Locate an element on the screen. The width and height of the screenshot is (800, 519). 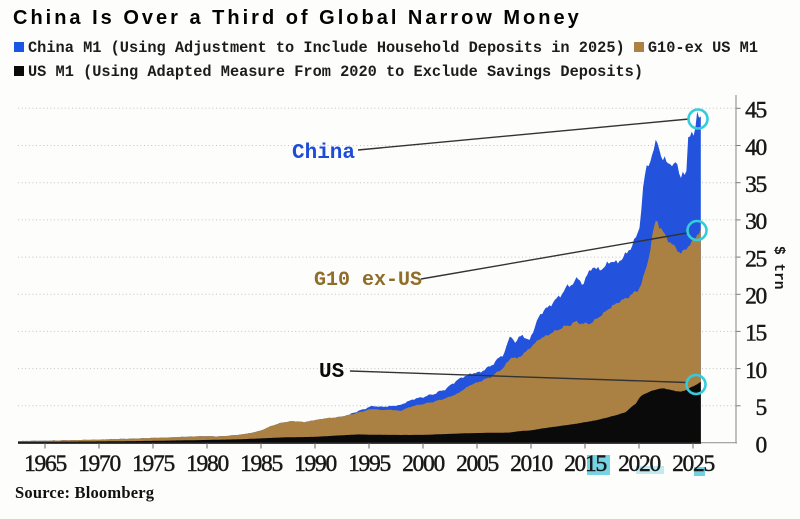
svg-text: $ trn is located at coordinates (778, 268).